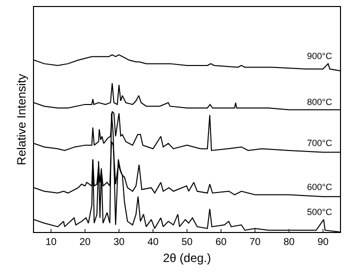 The image size is (346, 276). What do you see at coordinates (320, 212) in the screenshot?
I see `series-label: 500°C` at bounding box center [320, 212].